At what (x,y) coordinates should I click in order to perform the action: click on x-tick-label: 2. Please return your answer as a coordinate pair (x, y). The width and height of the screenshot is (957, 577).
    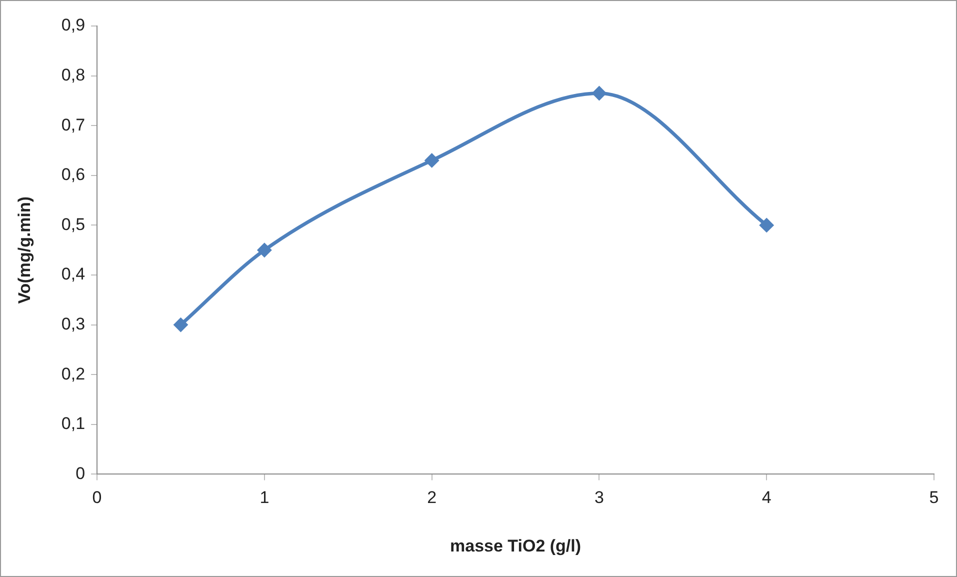
    Looking at the image, I should click on (432, 498).